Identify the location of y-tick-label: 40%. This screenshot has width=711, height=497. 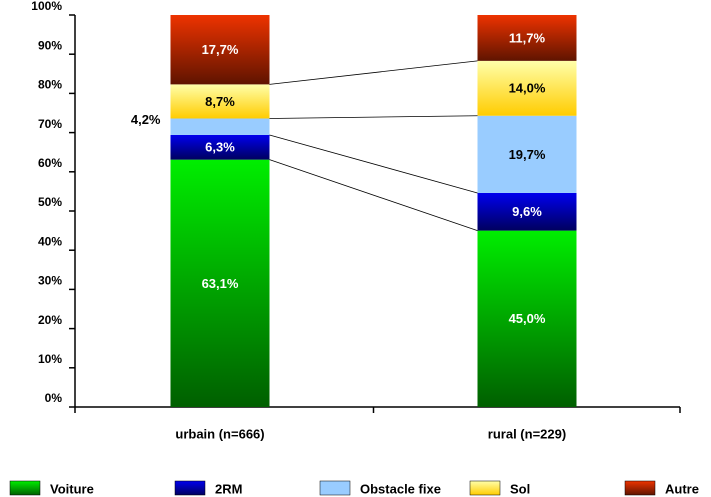
(50, 241).